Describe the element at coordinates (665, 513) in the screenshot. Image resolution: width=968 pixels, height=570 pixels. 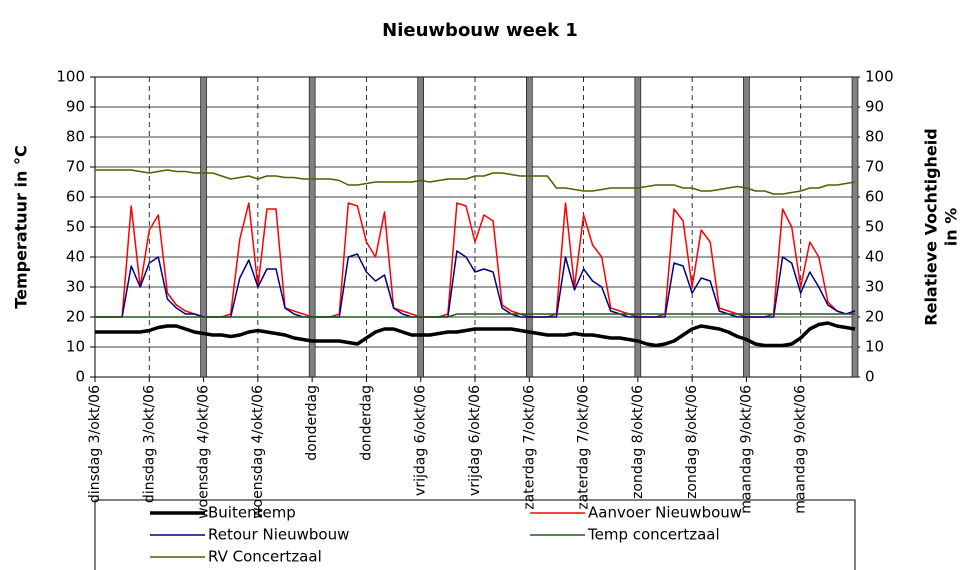
I see `legend-label: Aanvoer Nieuwbouw` at that location.